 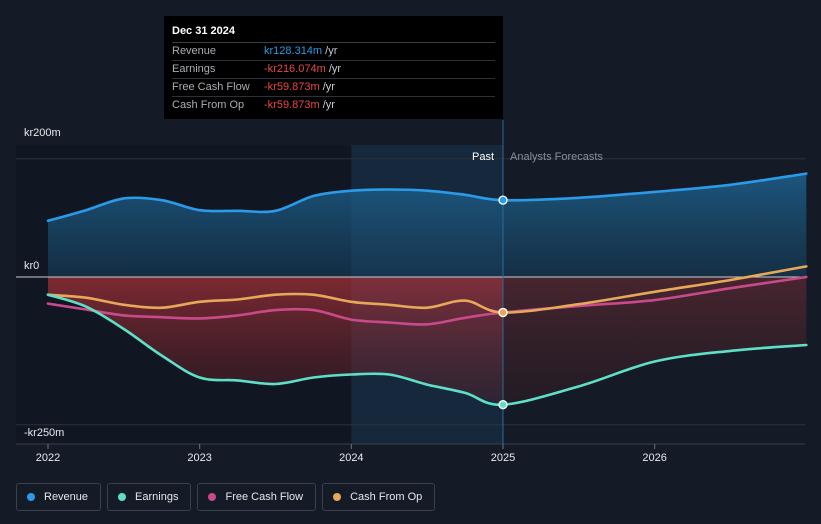 I want to click on earnings-marker, so click(x=503, y=405).